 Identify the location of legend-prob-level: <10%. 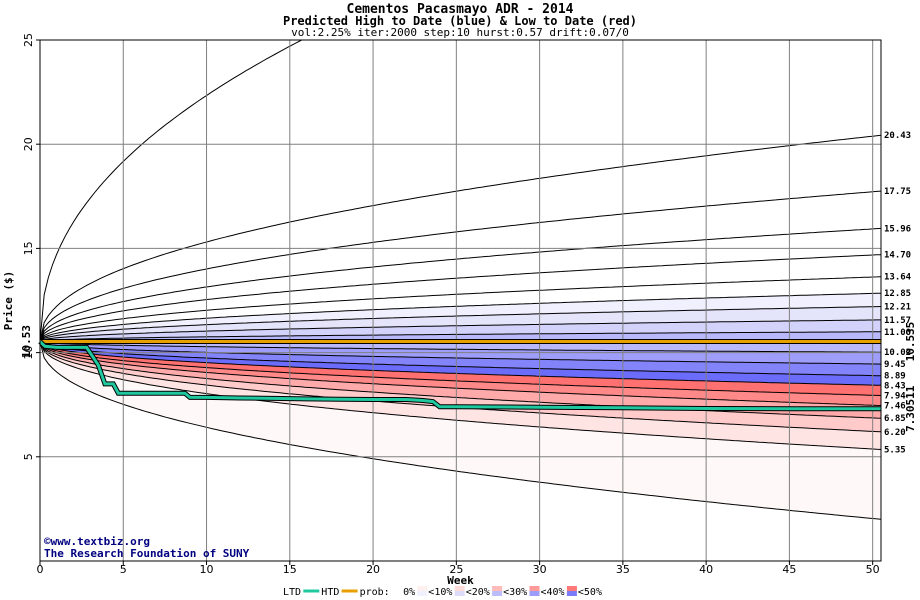
(440, 592).